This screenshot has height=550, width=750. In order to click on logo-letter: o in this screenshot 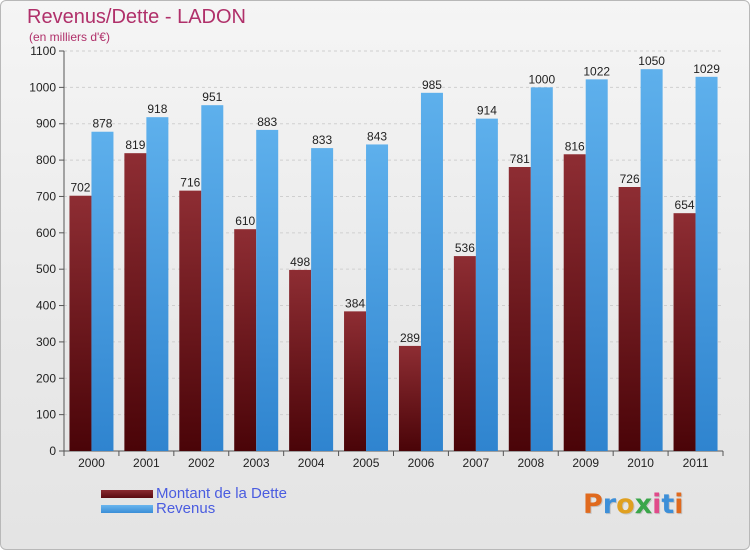, I will do `click(625, 504)`.